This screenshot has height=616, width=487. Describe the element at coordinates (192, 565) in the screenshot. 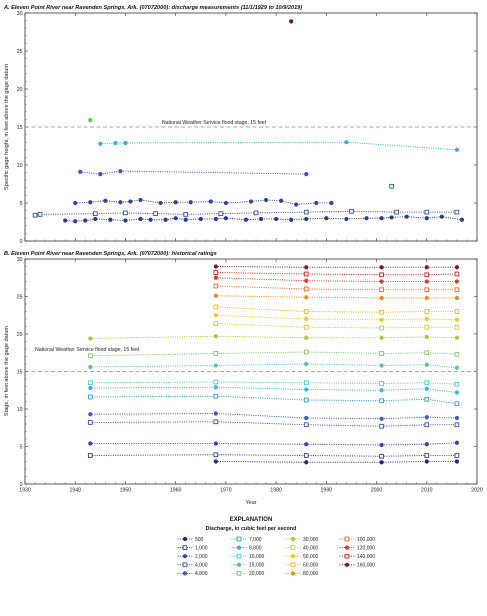

I see `legend-entry: 4,000` at that location.